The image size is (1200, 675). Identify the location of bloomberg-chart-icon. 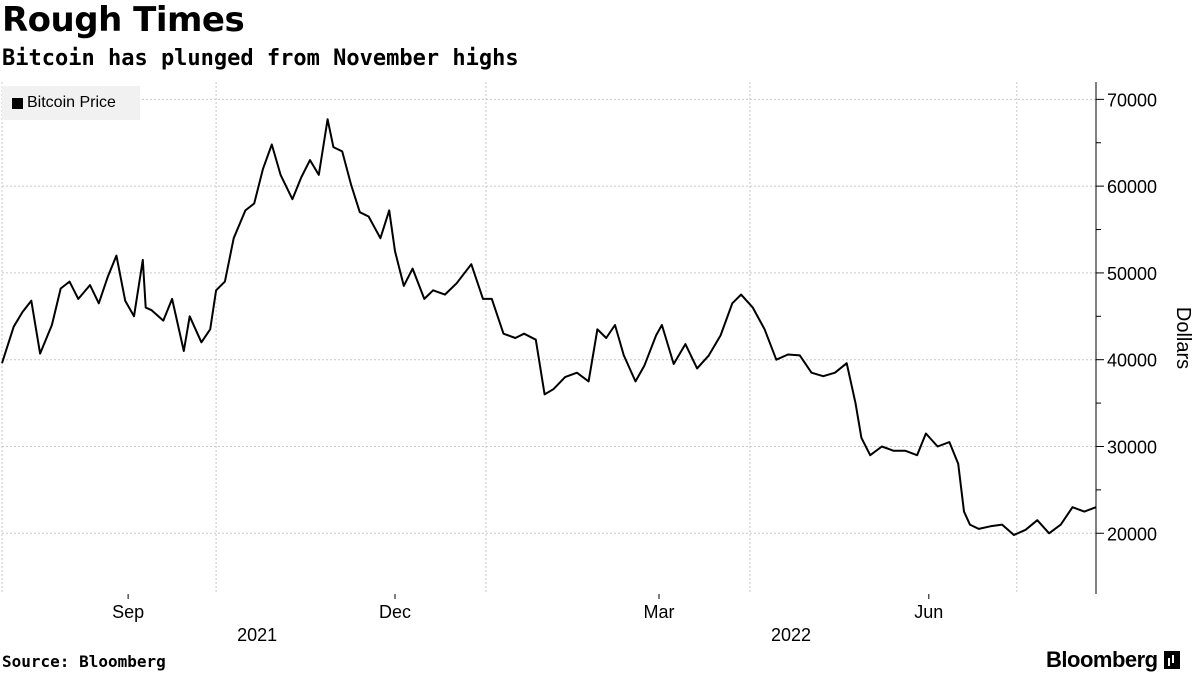
(1171, 660).